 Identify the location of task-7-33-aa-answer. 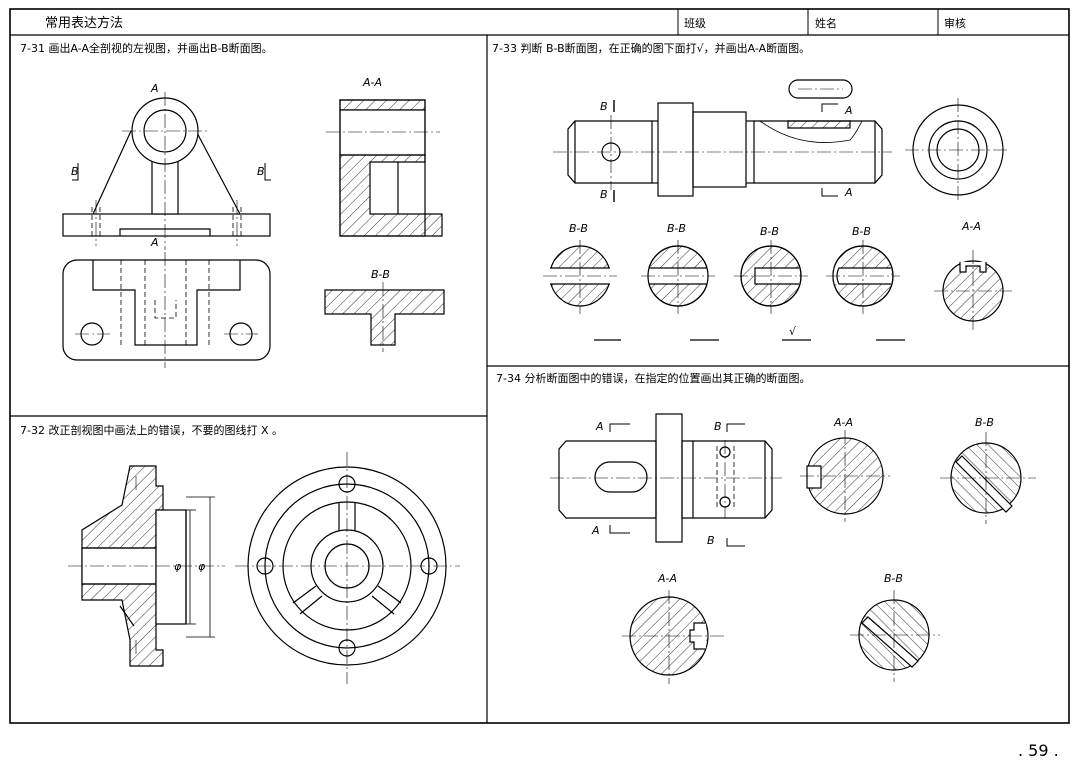
(973, 291).